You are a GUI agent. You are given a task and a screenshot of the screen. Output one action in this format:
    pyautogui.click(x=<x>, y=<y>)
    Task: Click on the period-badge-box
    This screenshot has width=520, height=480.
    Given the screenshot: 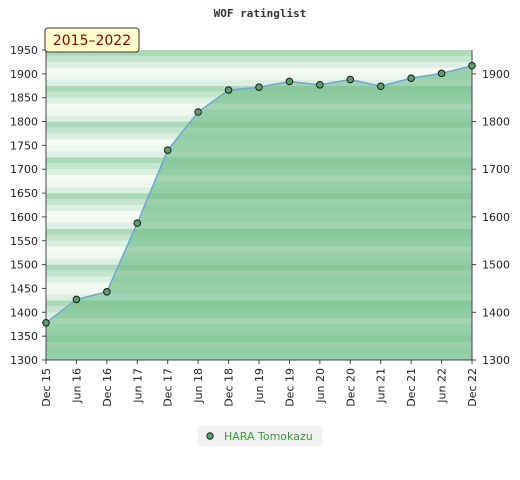 What is the action you would take?
    pyautogui.click(x=92, y=40)
    